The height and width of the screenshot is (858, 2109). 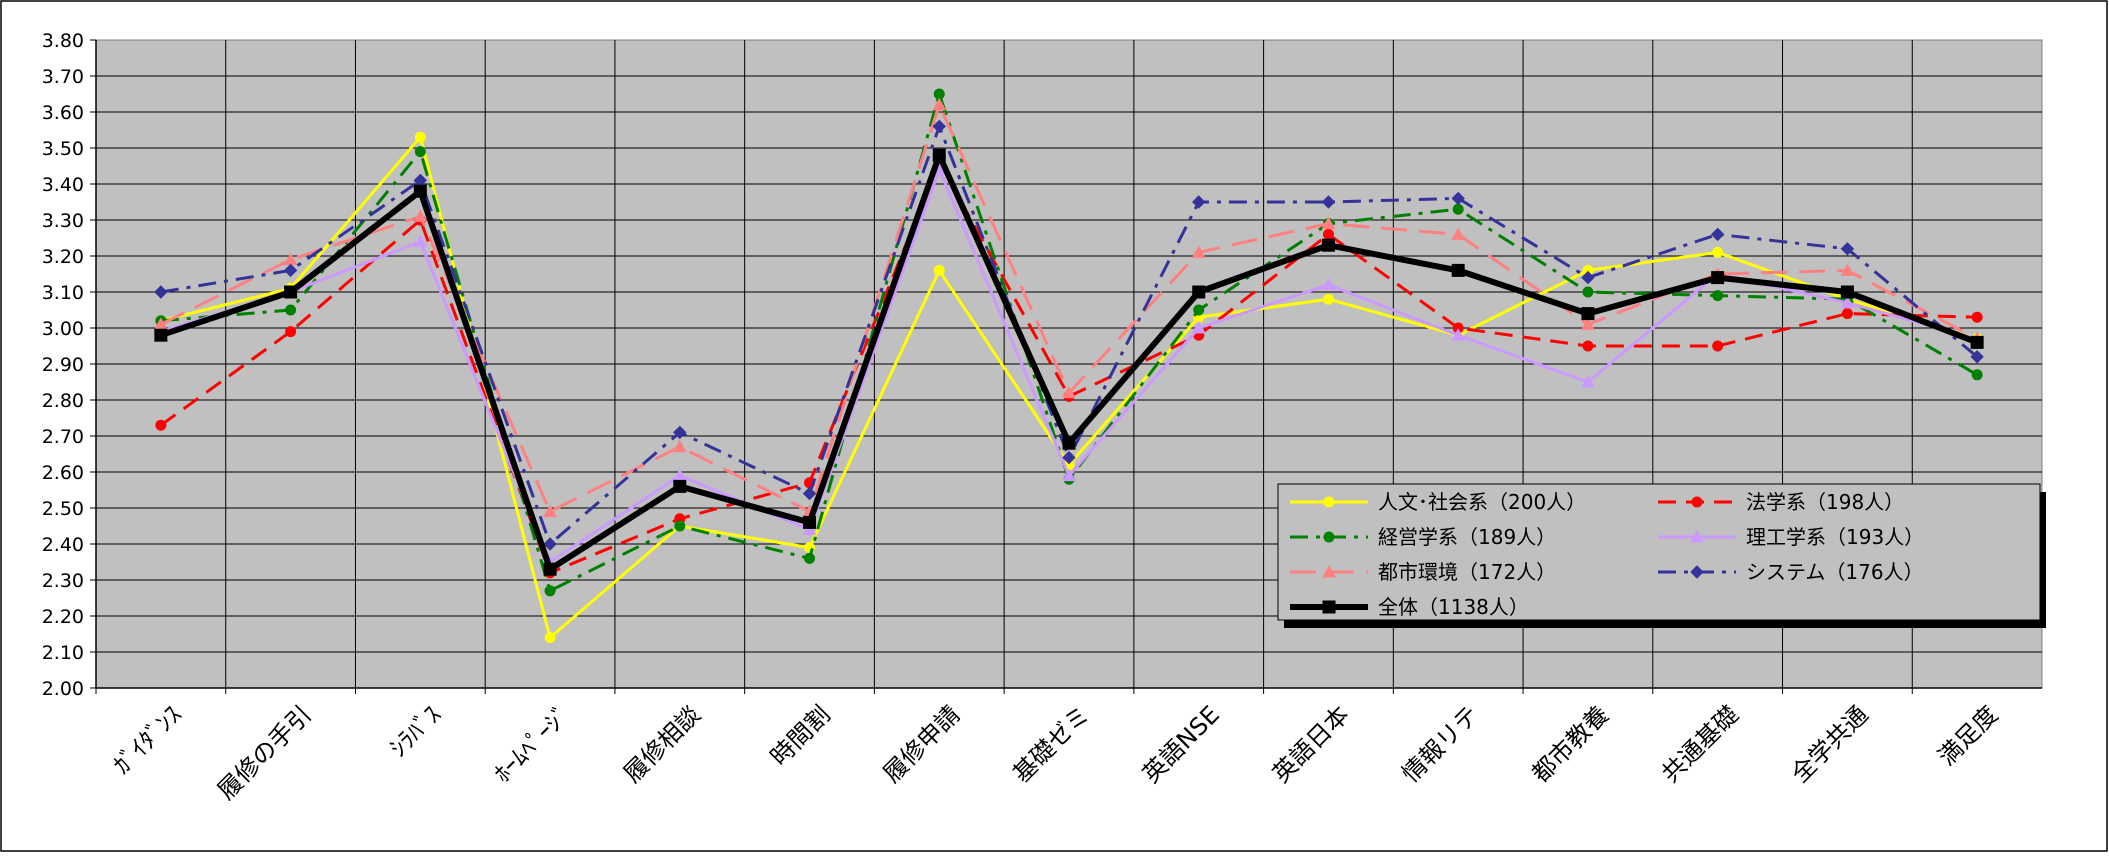 I want to click on y-tick-label: 2.00, so click(x=63, y=689).